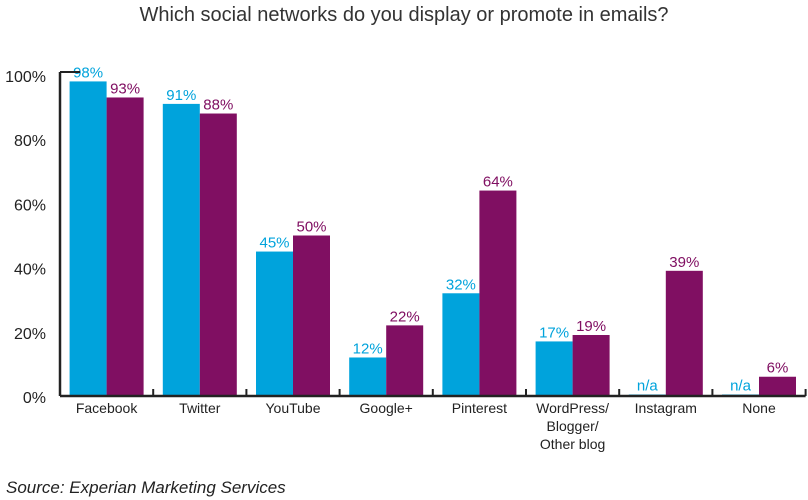 The height and width of the screenshot is (500, 808). I want to click on y-tick-label: 100%, so click(25, 77).